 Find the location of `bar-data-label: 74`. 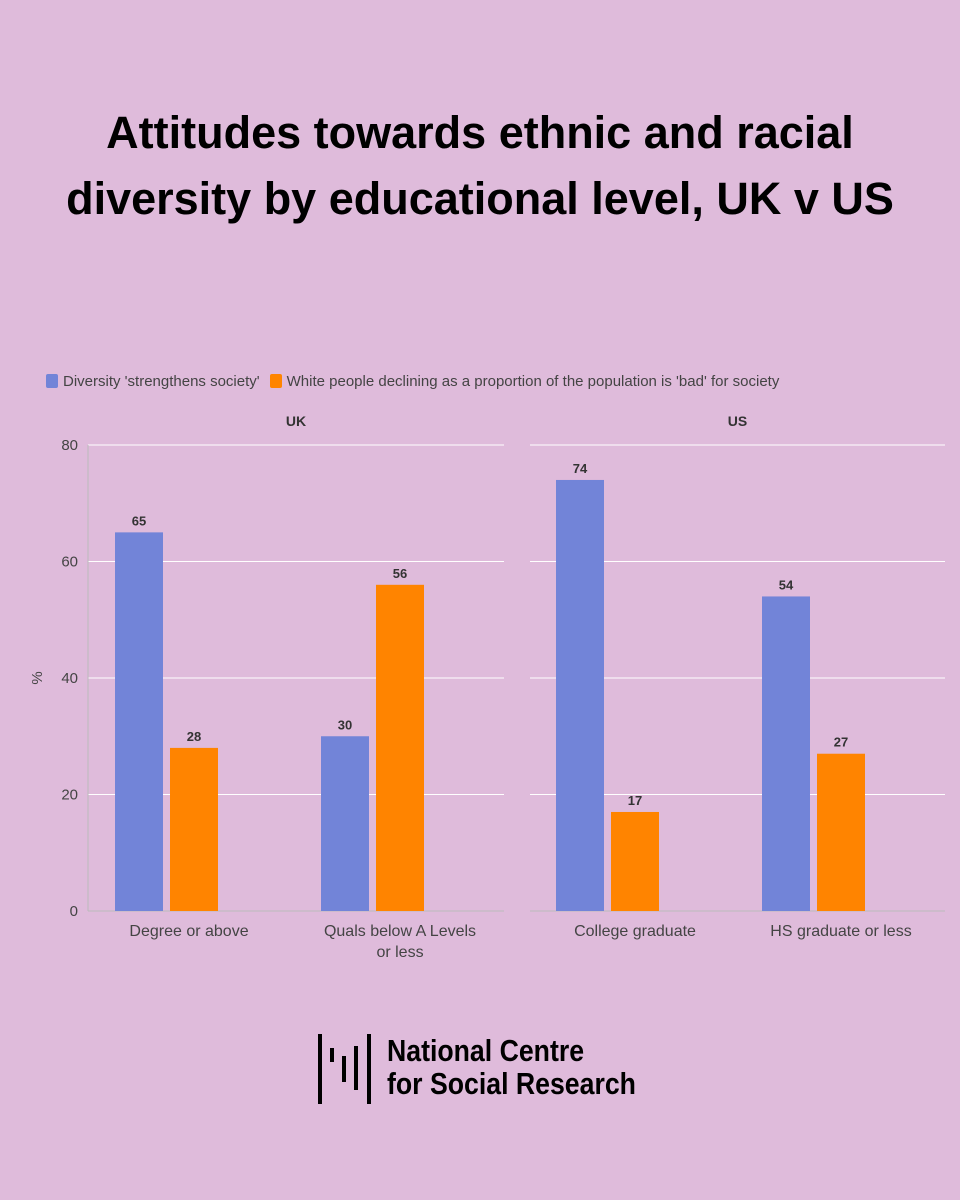

bar-data-label: 74 is located at coordinates (580, 468).